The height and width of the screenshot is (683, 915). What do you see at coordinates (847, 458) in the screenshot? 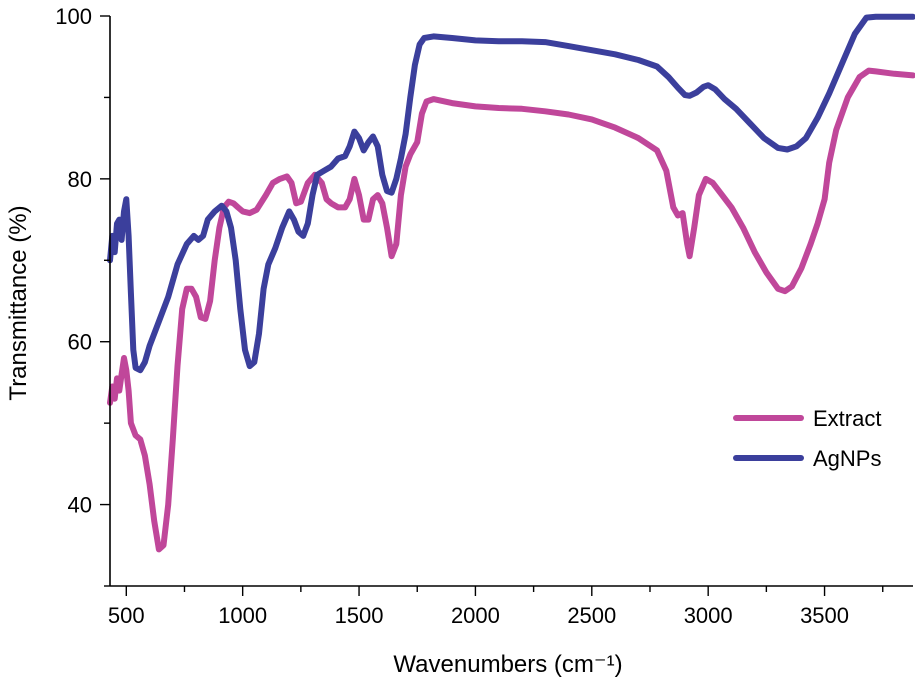
I see `legend-label-agnps: AgNPs` at bounding box center [847, 458].